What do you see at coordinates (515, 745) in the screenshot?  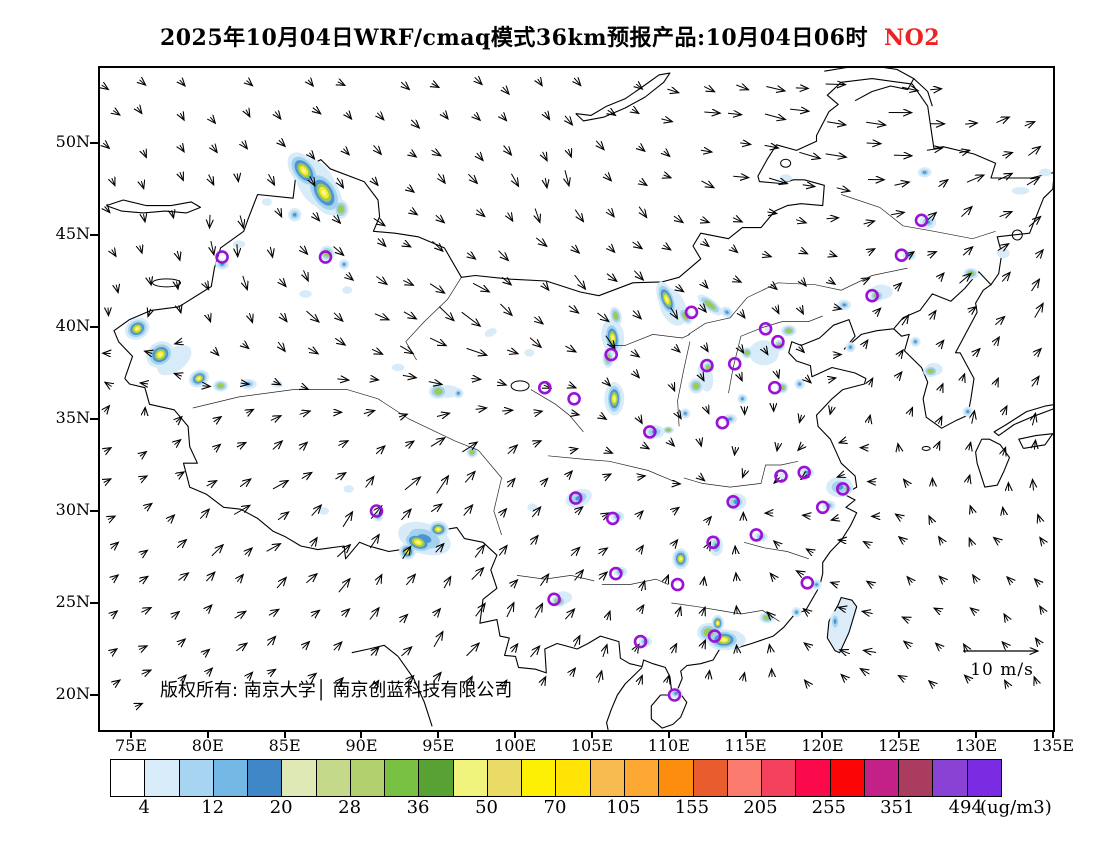 I see `lon-label-100E: 100E` at bounding box center [515, 745].